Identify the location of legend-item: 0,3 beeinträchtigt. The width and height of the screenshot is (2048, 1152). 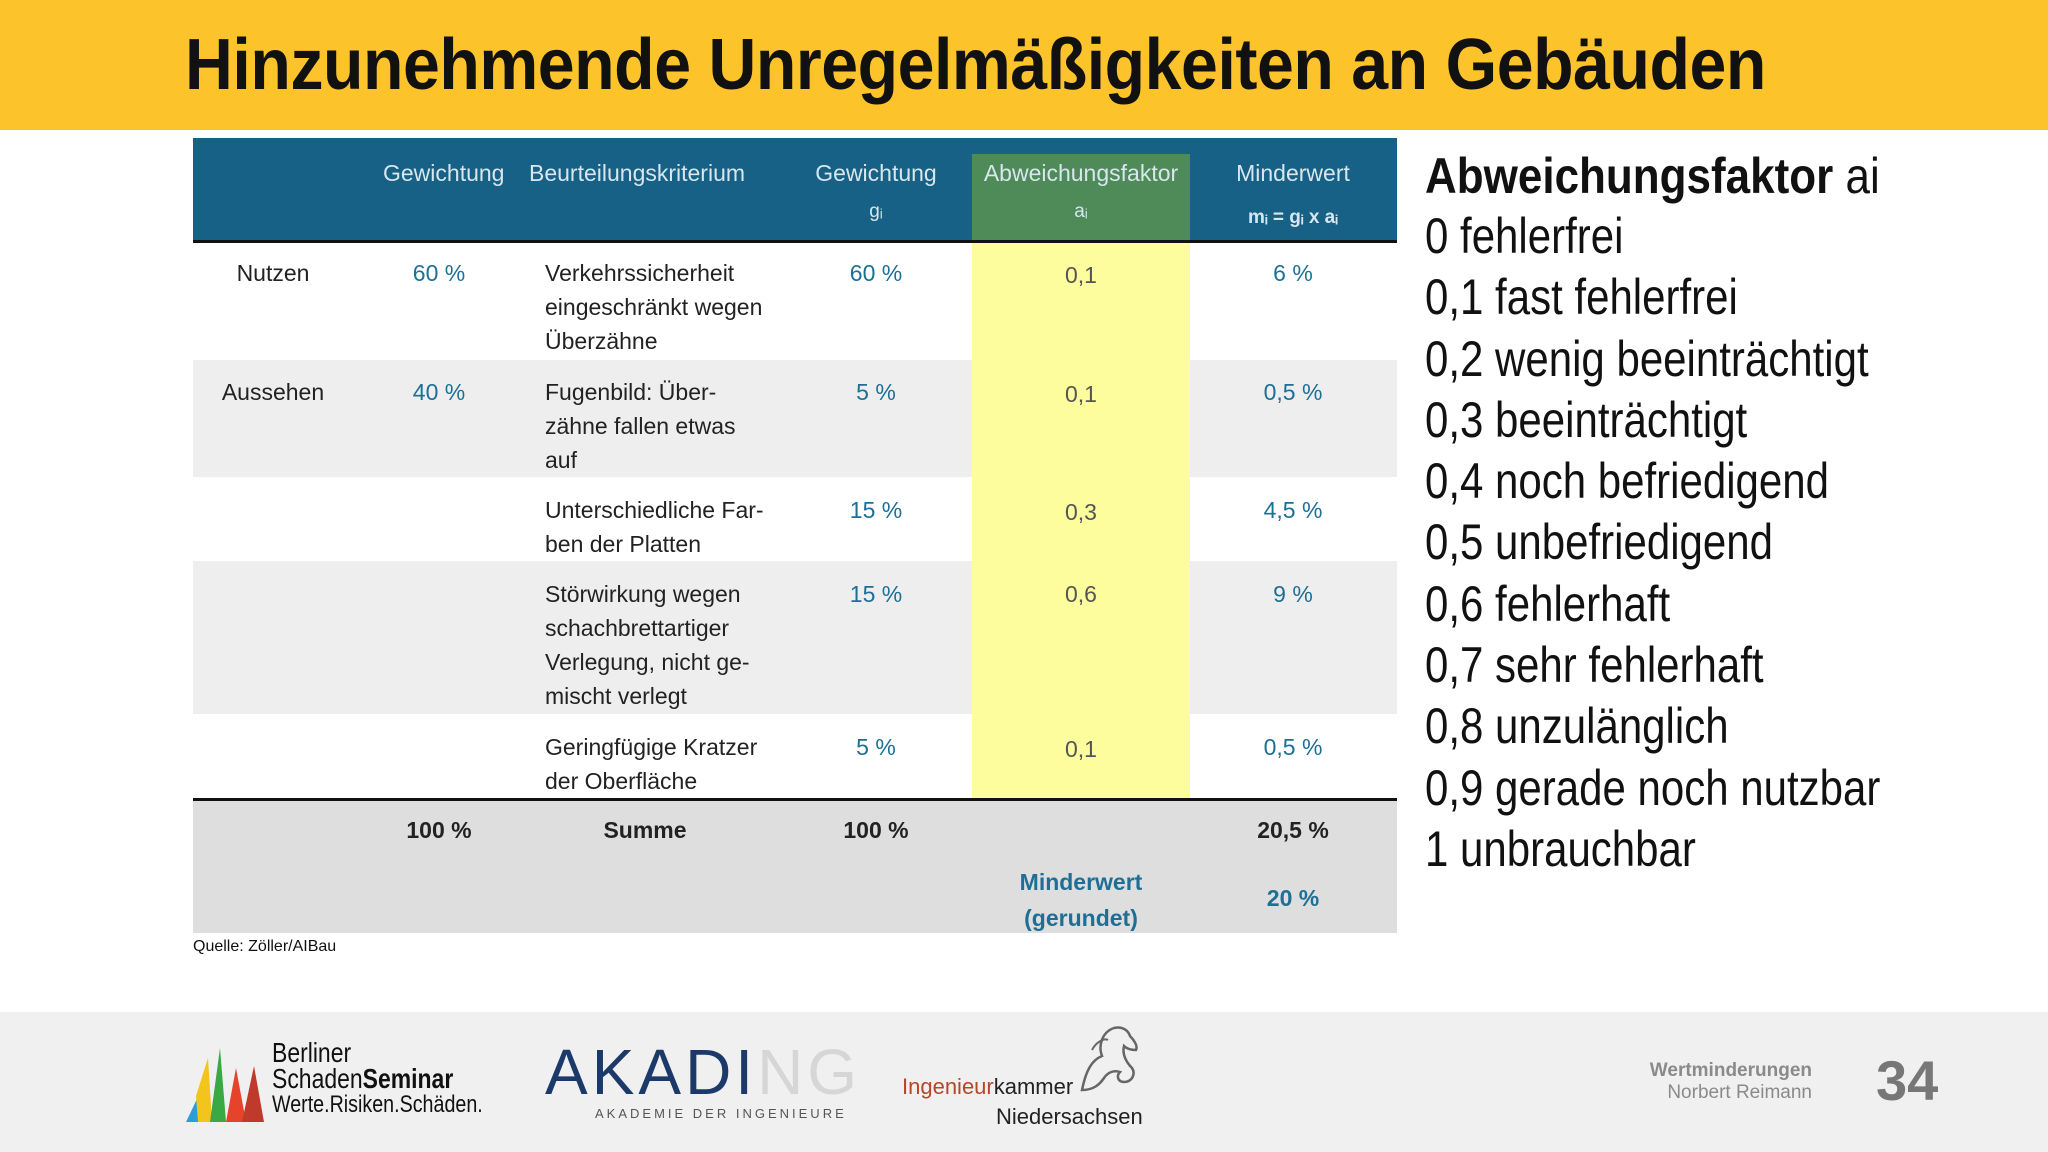
(1586, 419).